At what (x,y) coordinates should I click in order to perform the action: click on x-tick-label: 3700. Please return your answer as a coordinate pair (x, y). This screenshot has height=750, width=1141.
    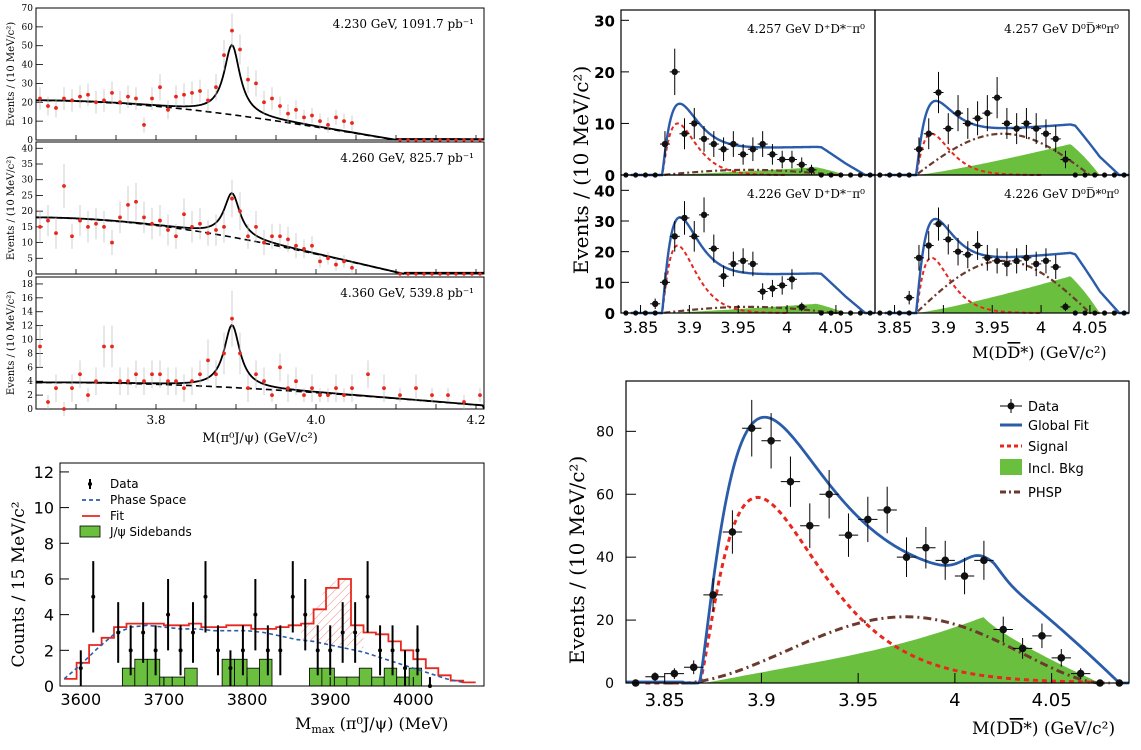
    Looking at the image, I should click on (164, 699).